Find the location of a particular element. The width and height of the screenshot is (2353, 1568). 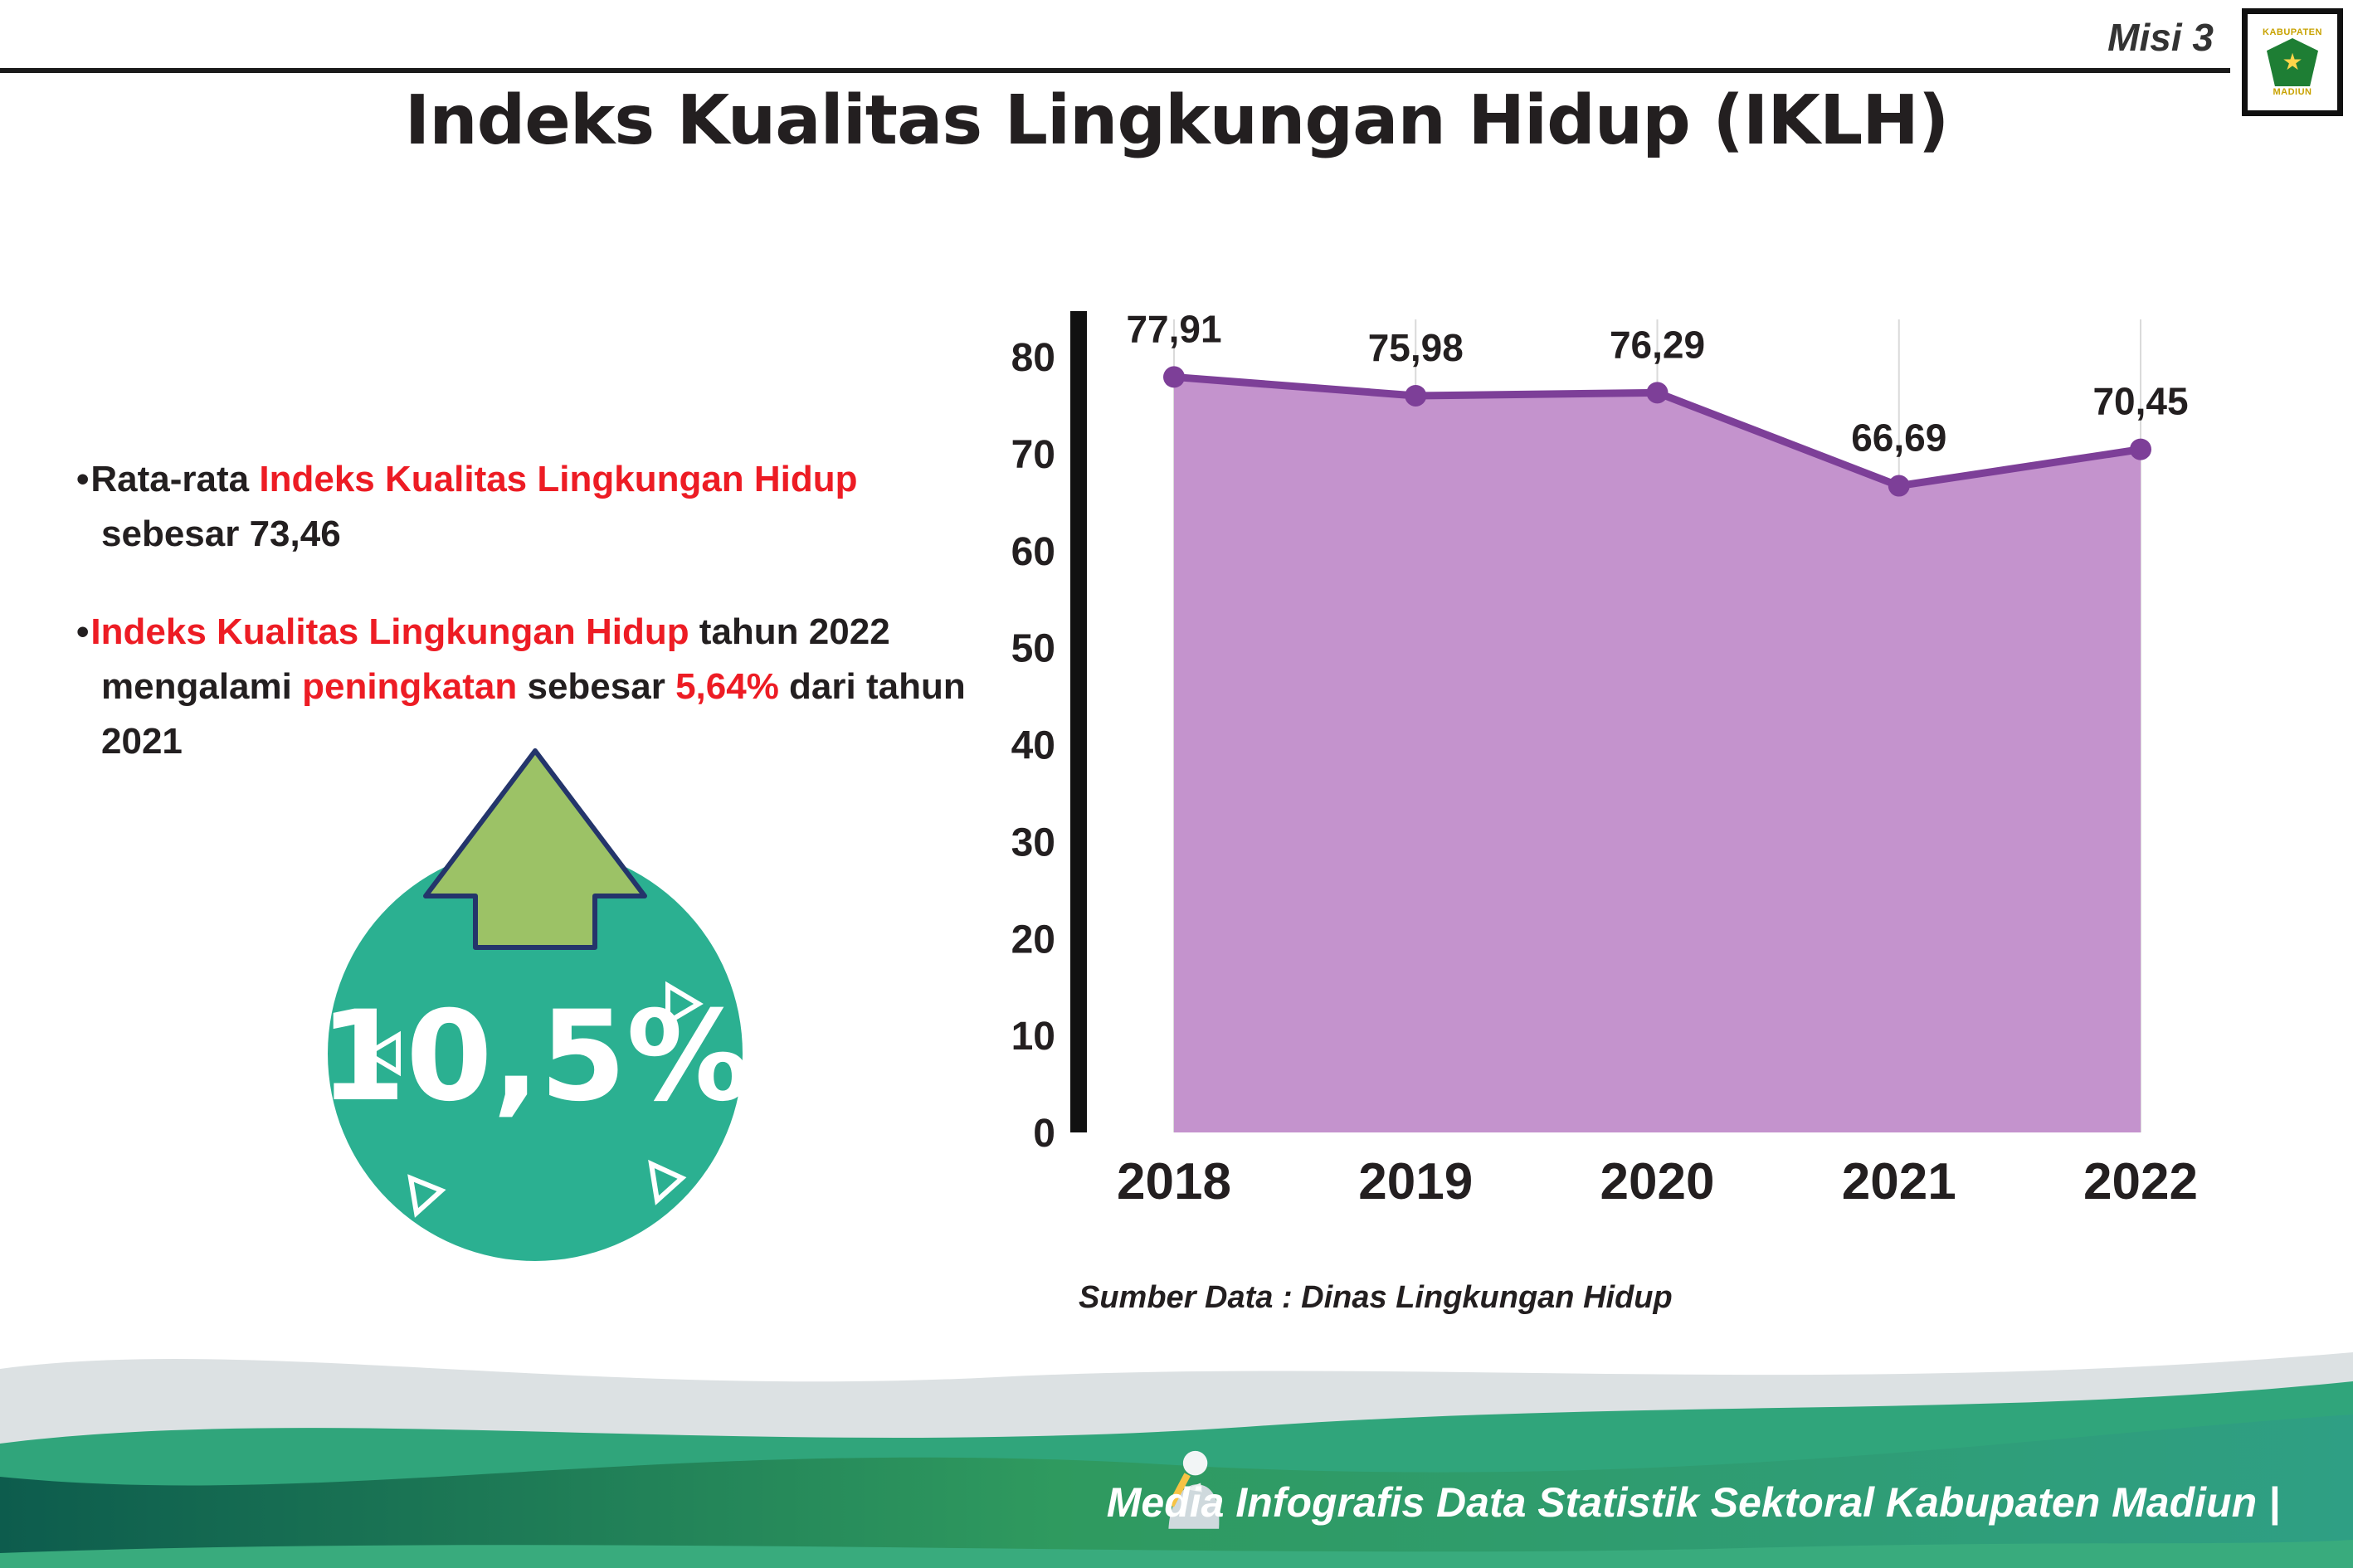

value-label: 75,98 is located at coordinates (1416, 347).